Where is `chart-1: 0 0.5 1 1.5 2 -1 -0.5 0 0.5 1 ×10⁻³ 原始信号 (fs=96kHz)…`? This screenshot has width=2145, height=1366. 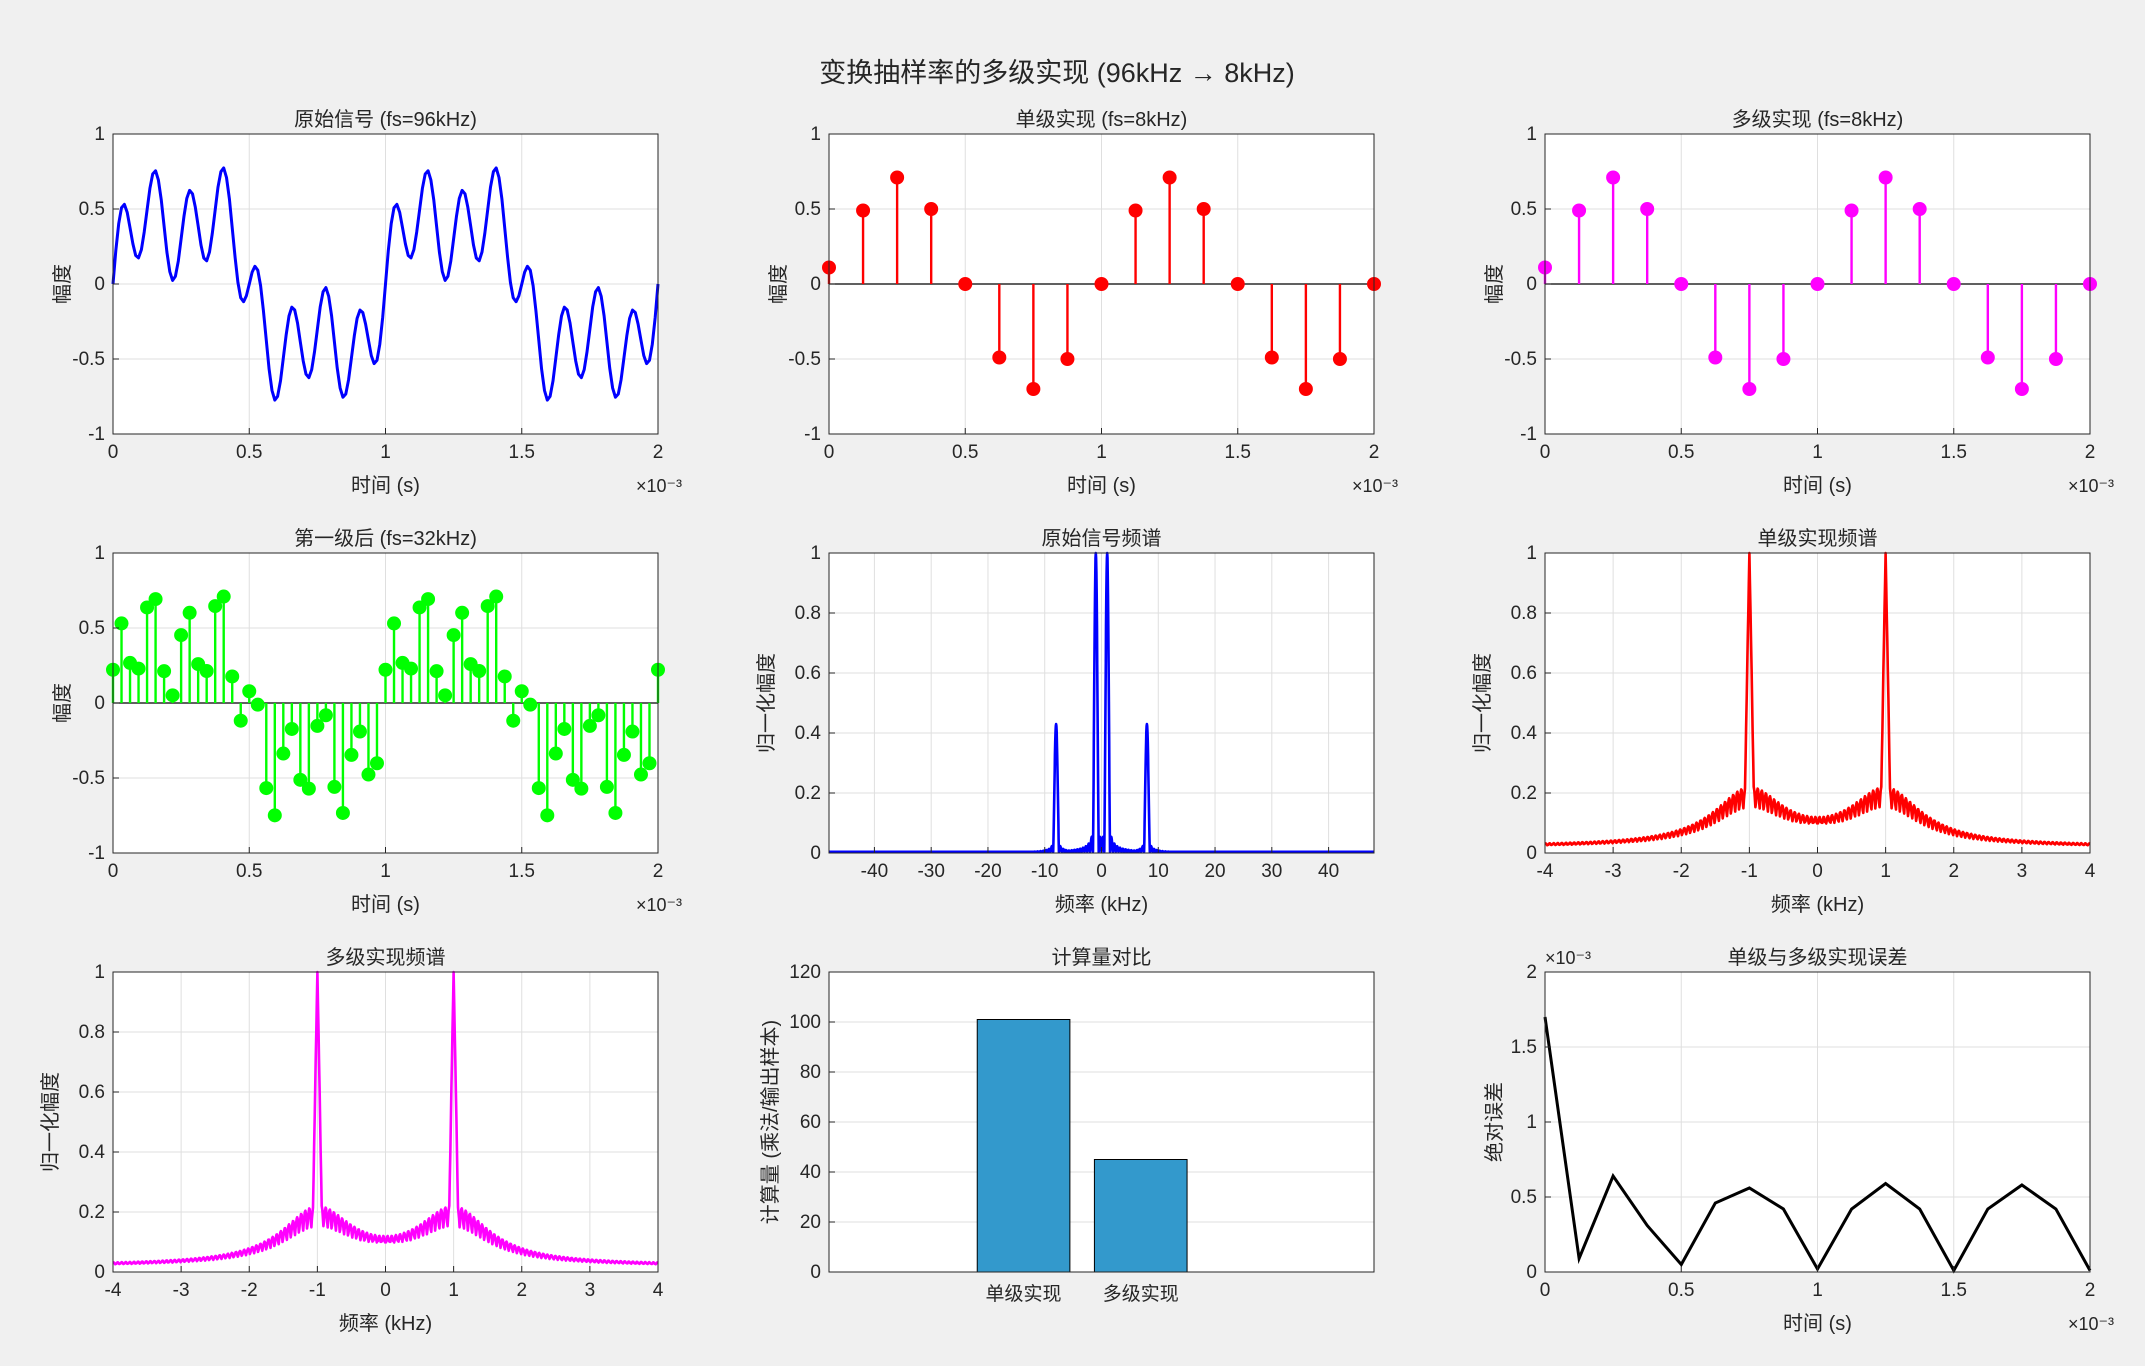 chart-1: 0 0.5 1 1.5 2 -1 -0.5 0 0.5 1 ×10⁻³ 原始信号 (fs=96kHz)… is located at coordinates (366, 302).